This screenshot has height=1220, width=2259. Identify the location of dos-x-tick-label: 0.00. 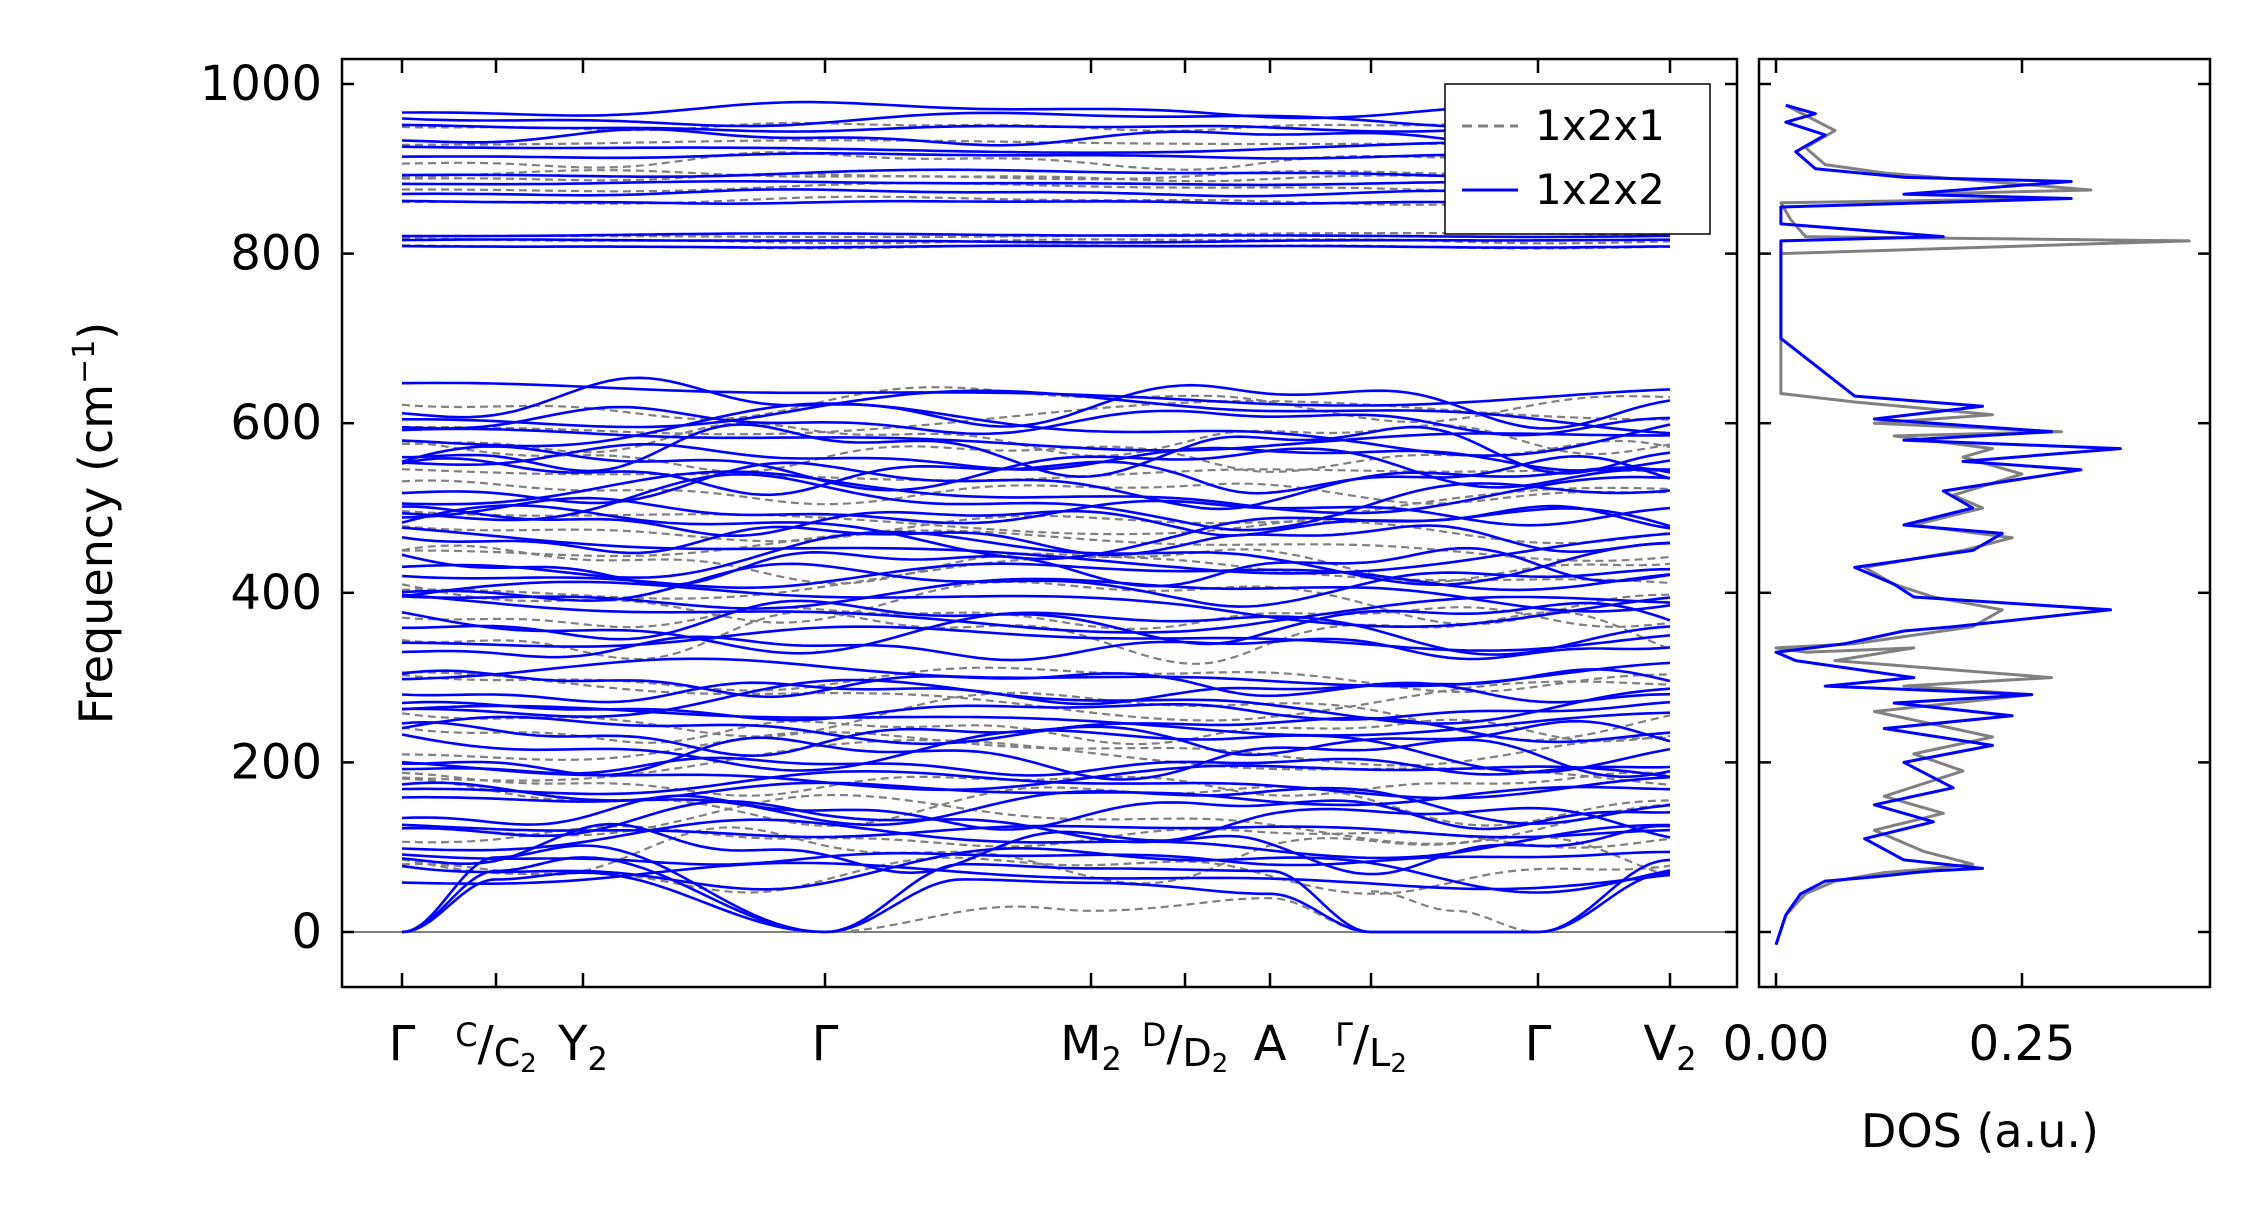
(1776, 1044).